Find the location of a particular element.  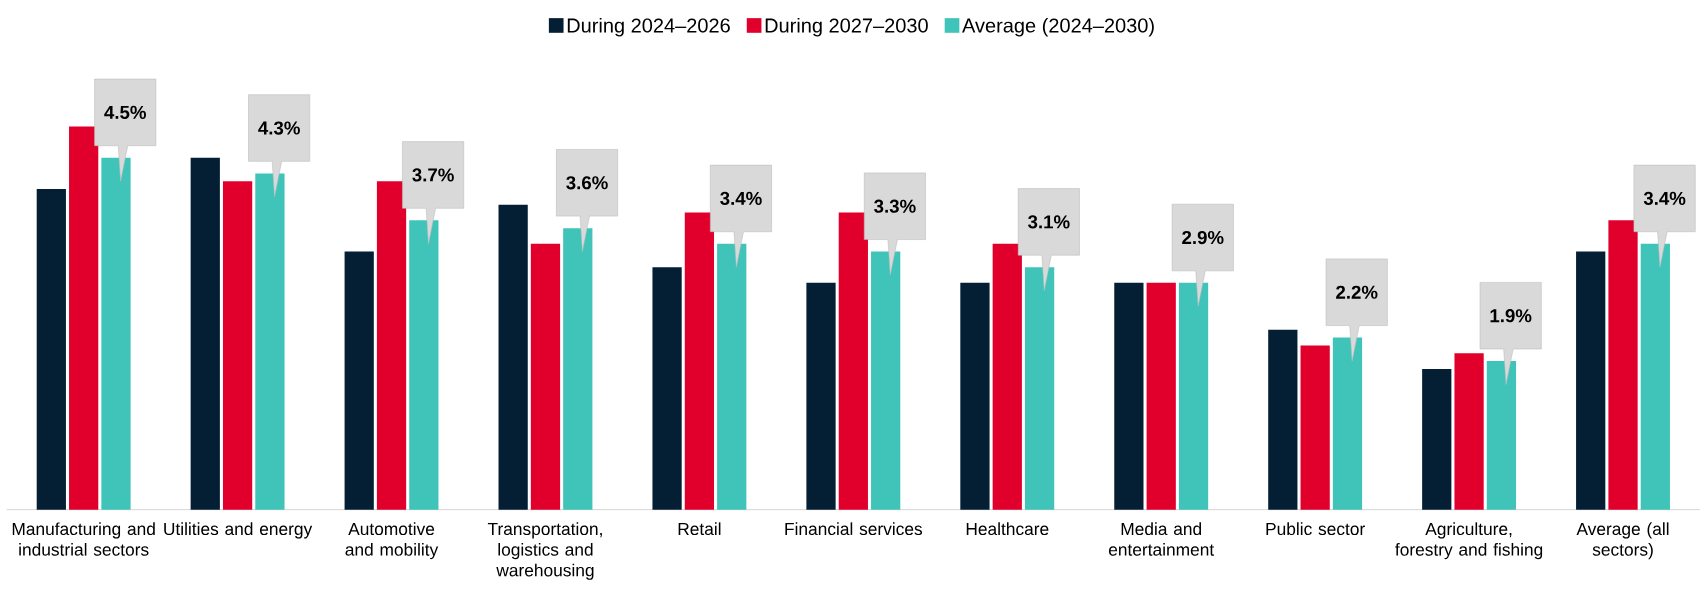

data-label: 3.3% is located at coordinates (895, 206).